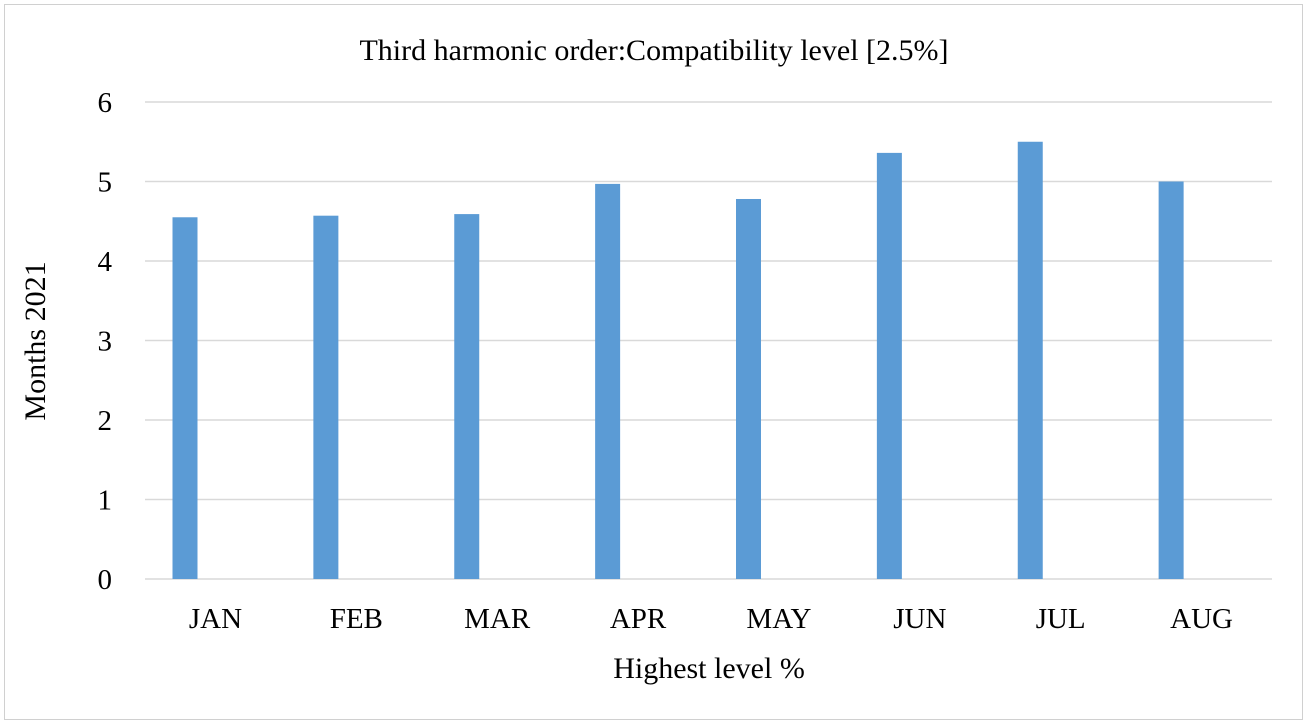 The height and width of the screenshot is (726, 1309). Describe the element at coordinates (1061, 619) in the screenshot. I see `x-tick-label: JUL` at that location.